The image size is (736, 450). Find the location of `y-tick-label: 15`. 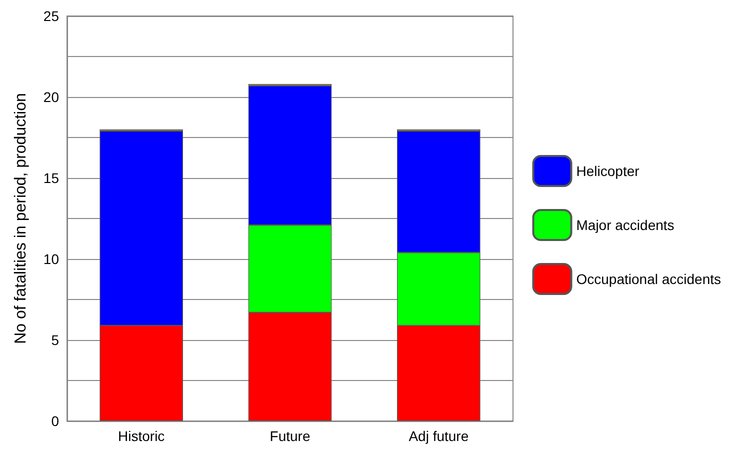

y-tick-label: 15 is located at coordinates (51, 178).